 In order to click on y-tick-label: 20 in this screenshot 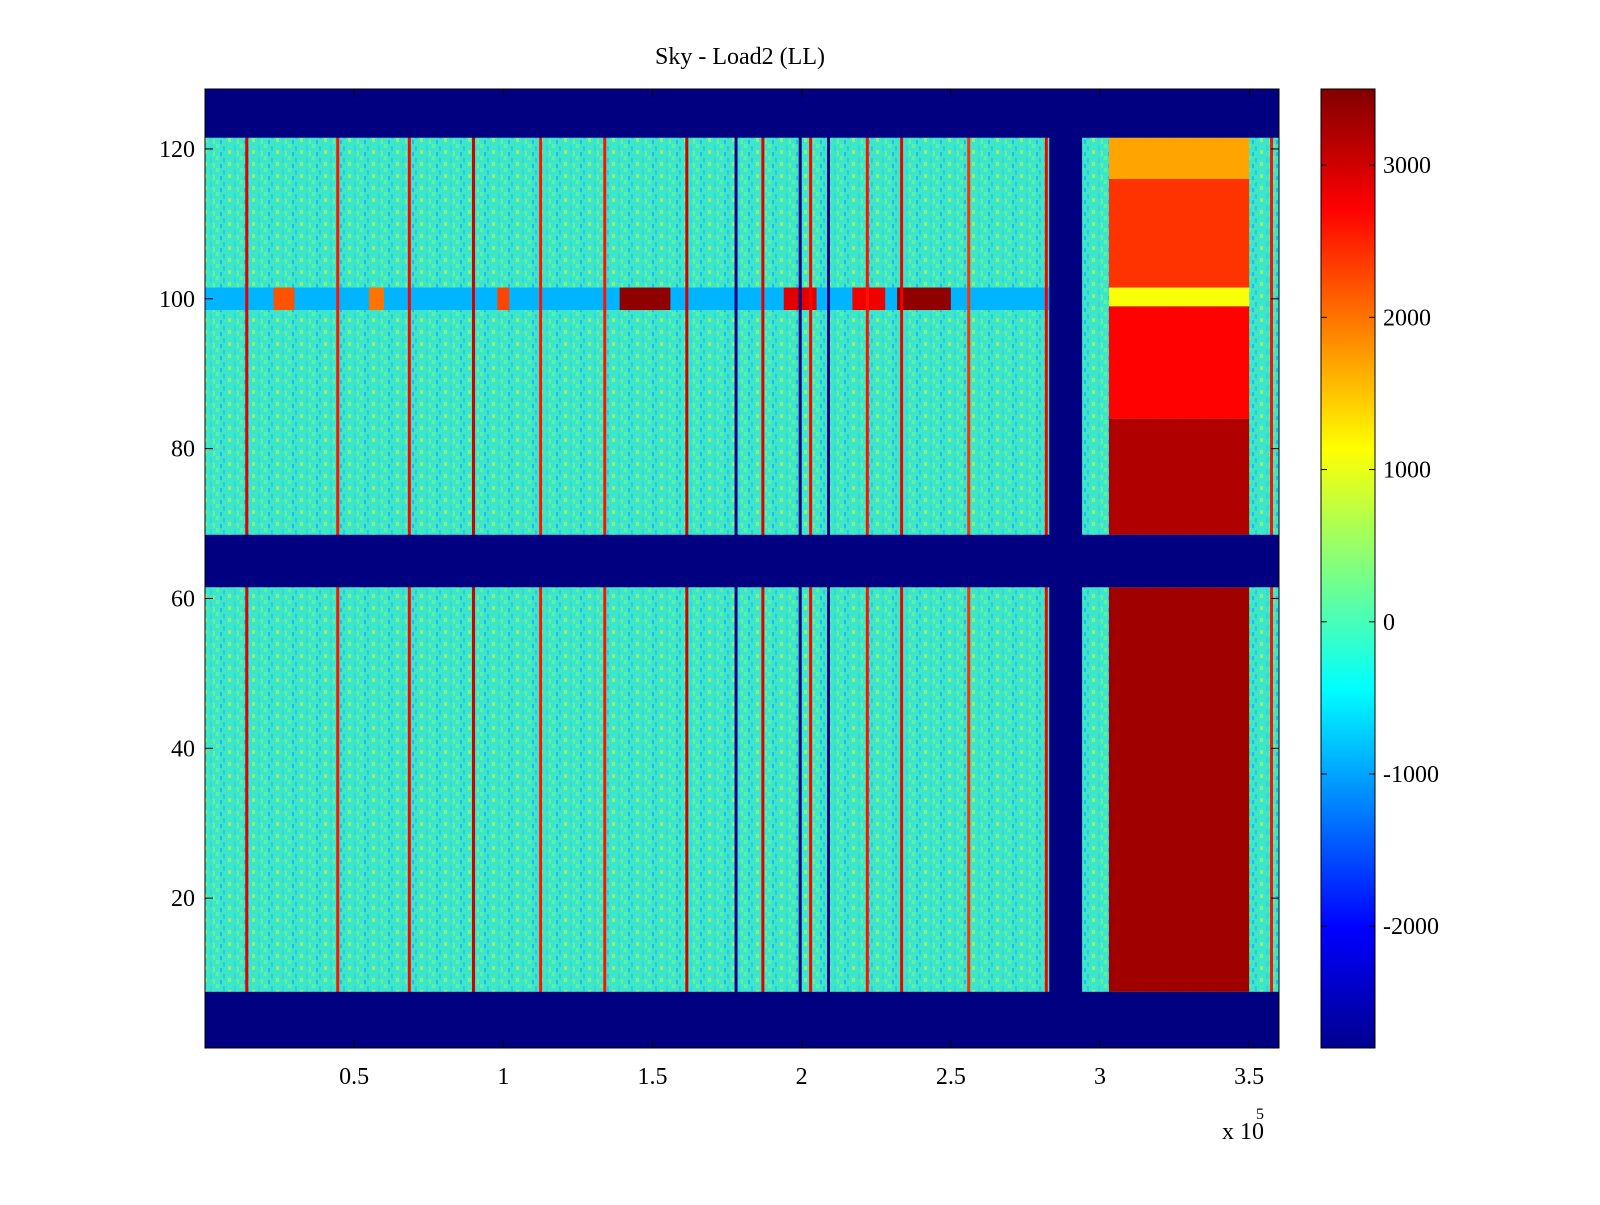, I will do `click(183, 899)`.